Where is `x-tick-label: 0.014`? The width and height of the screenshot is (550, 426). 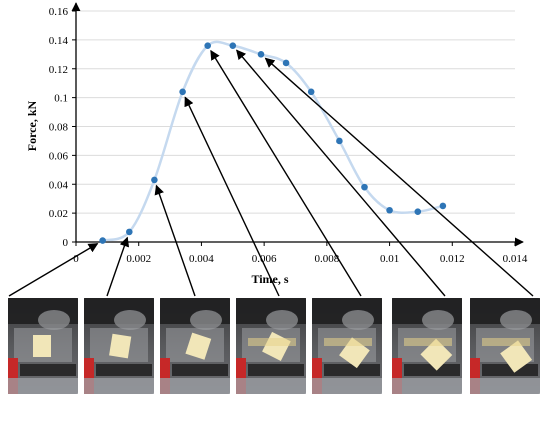
x-tick-label: 0.014 is located at coordinates (515, 259).